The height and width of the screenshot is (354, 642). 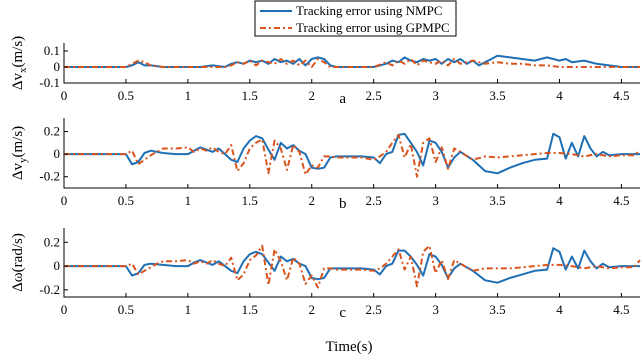 What do you see at coordinates (19, 153) in the screenshot?
I see `y-axis-label: Δvy(m/s)` at bounding box center [19, 153].